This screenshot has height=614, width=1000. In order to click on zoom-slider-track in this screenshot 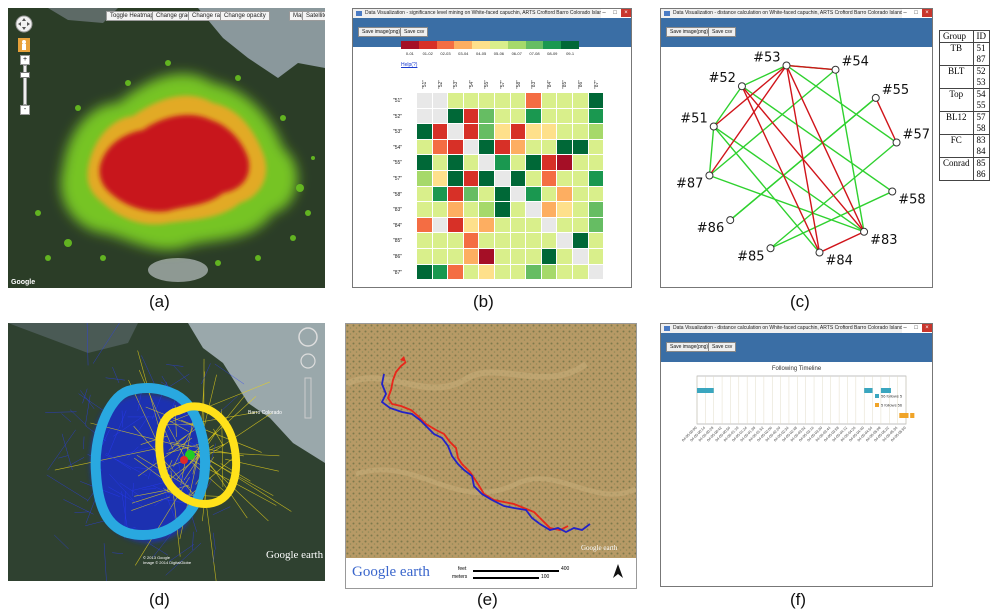, I will do `click(25, 85)`.